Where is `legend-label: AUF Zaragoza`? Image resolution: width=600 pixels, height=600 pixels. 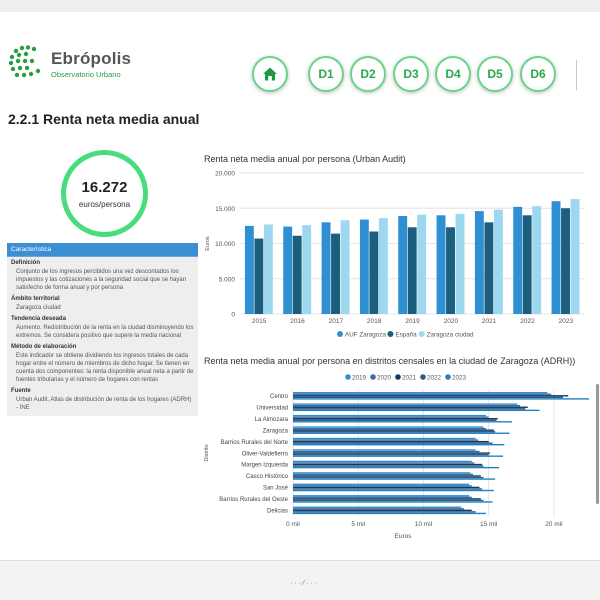 legend-label: AUF Zaragoza is located at coordinates (365, 335).